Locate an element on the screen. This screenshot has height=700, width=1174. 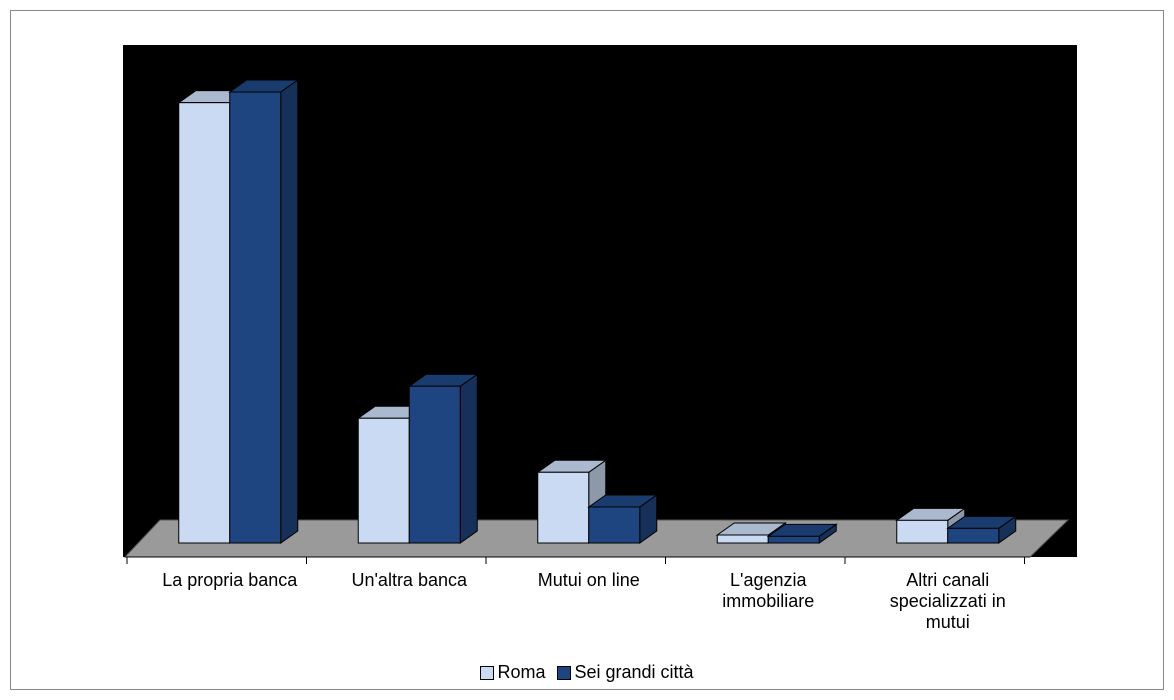
x-tick-label: Altri canali specializzati in mutui is located at coordinates (947, 601).